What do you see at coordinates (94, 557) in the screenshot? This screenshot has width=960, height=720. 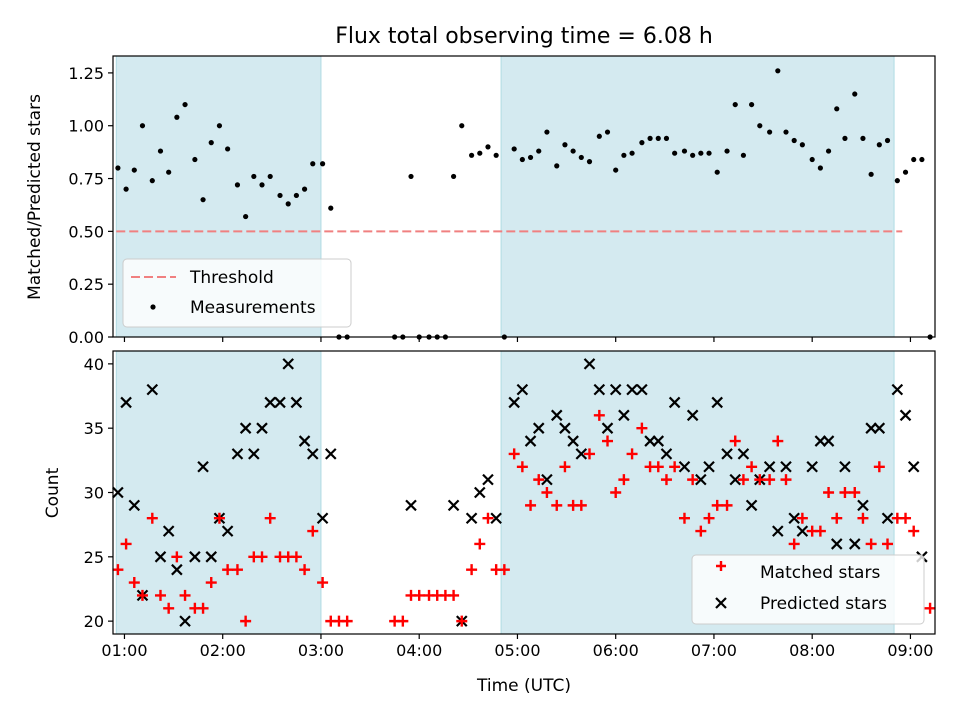 I see `bottom-y-tick-label: 25` at bounding box center [94, 557].